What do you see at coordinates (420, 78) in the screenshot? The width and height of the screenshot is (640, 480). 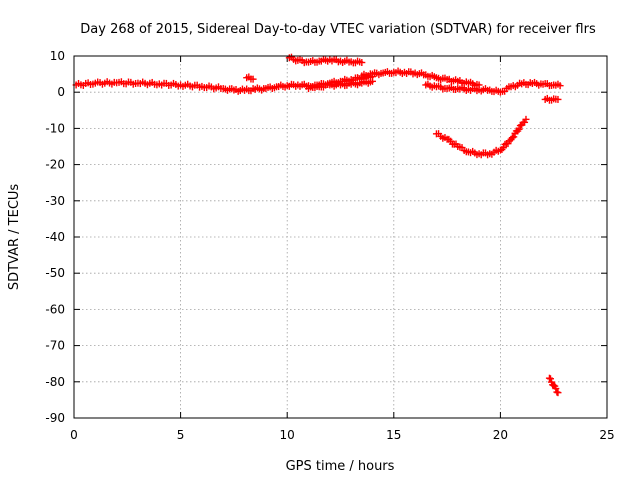 I see `series-track-e` at bounding box center [420, 78].